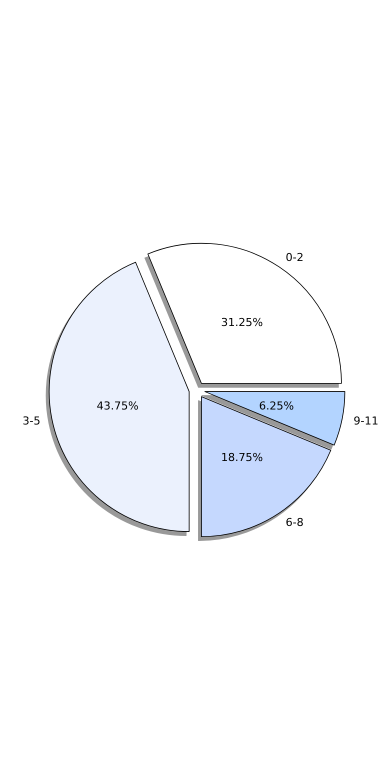 The image size is (390, 780). I want to click on slice-label: 3-5, so click(31, 421).